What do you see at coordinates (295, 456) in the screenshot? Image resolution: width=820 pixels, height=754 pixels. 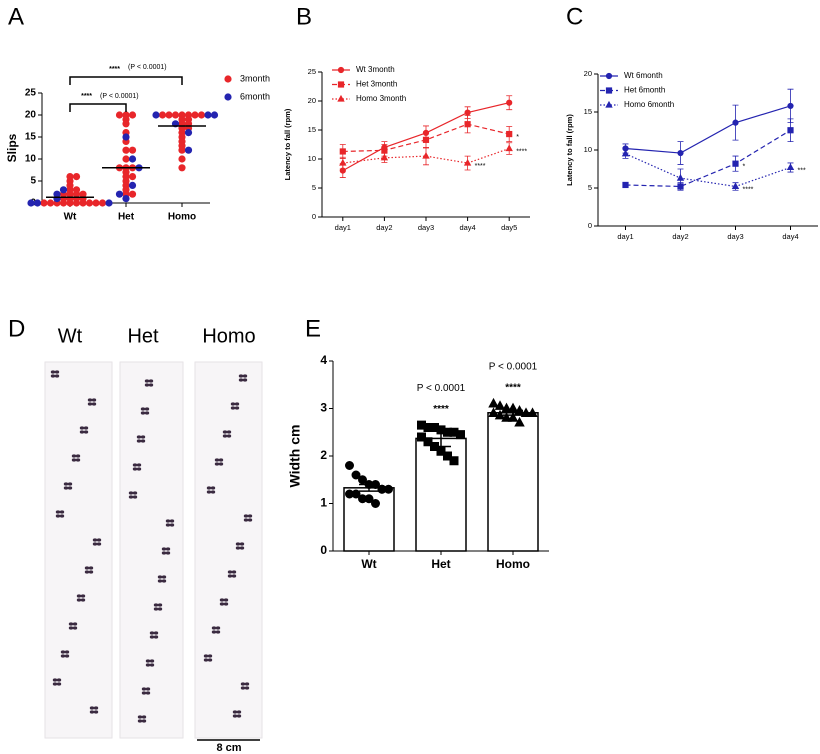 I see `y-axis-label: Width cm` at bounding box center [295, 456].